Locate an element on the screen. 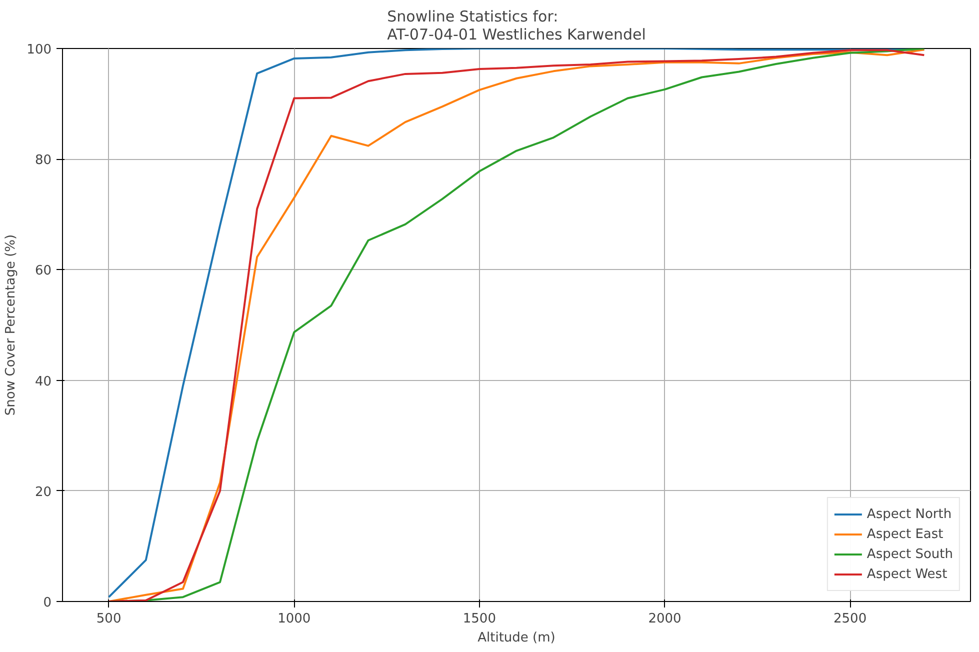 Image resolution: width=979 pixels, height=652 pixels. y-tick-label: 100 is located at coordinates (39, 50).